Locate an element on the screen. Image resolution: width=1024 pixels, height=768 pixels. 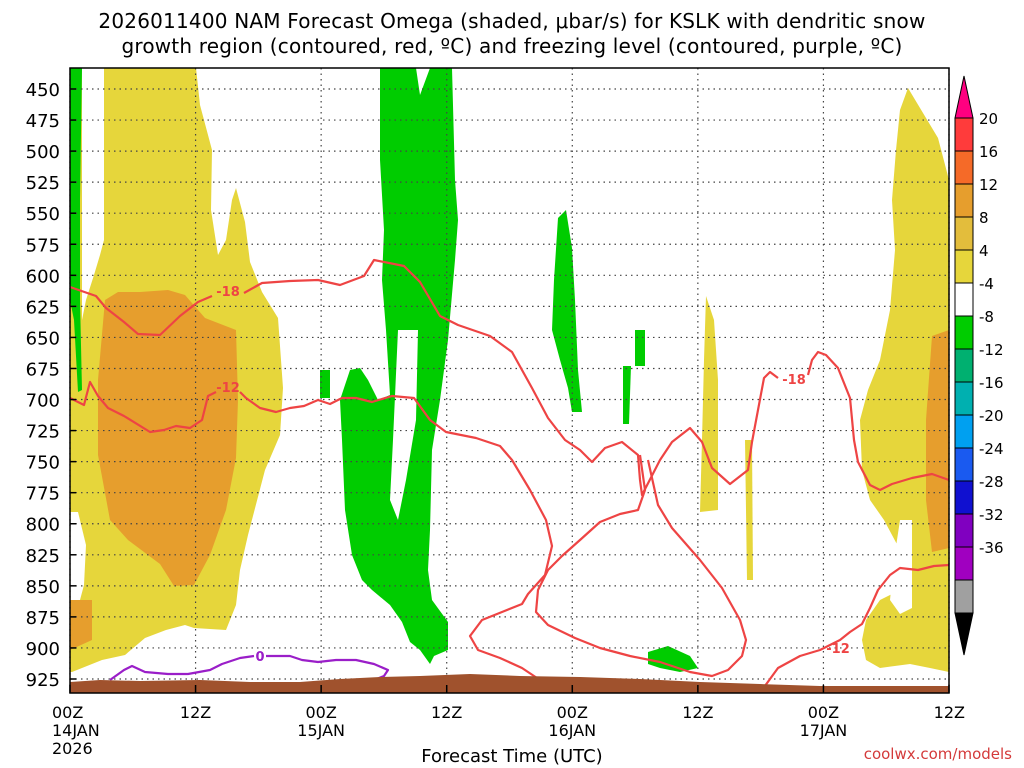
contour-minus-12-right is located at coordinates (855, 627).